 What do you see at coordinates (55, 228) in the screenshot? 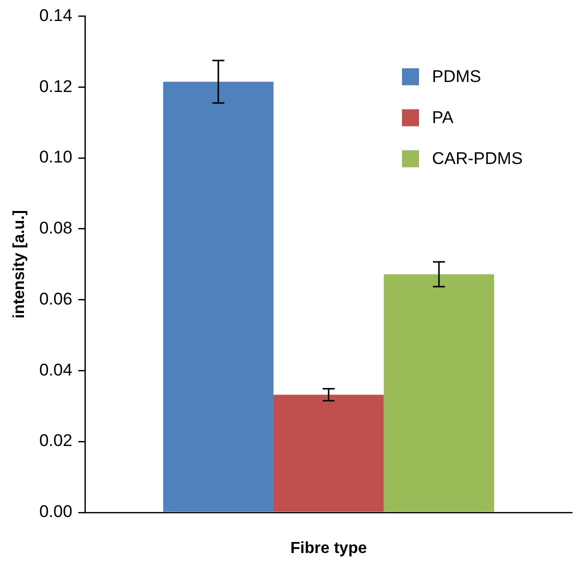
I see `y-tick-label: 0.08` at bounding box center [55, 228].